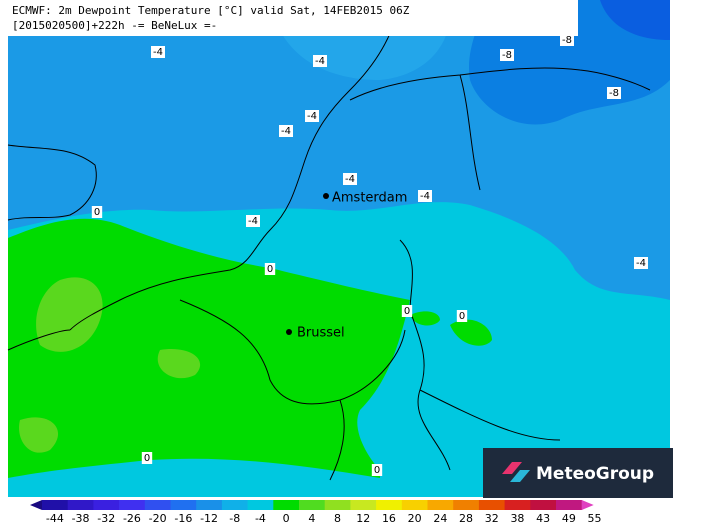 This screenshot has height=525, width=725. What do you see at coordinates (492, 518) in the screenshot?
I see `colorbar-label: 32` at bounding box center [492, 518].